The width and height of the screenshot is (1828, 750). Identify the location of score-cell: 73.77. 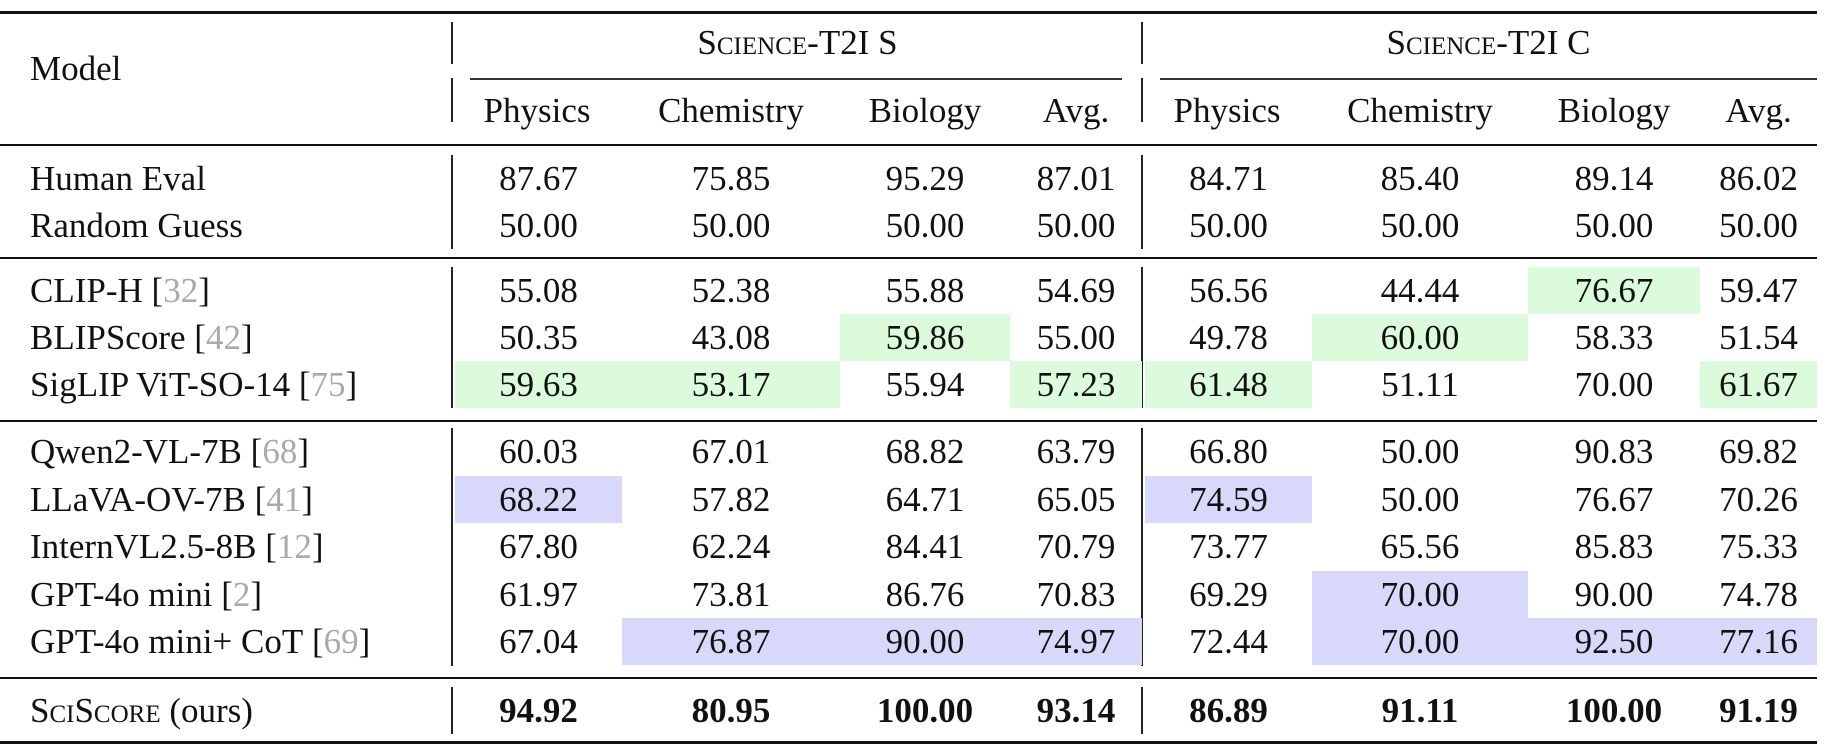
(1228, 546).